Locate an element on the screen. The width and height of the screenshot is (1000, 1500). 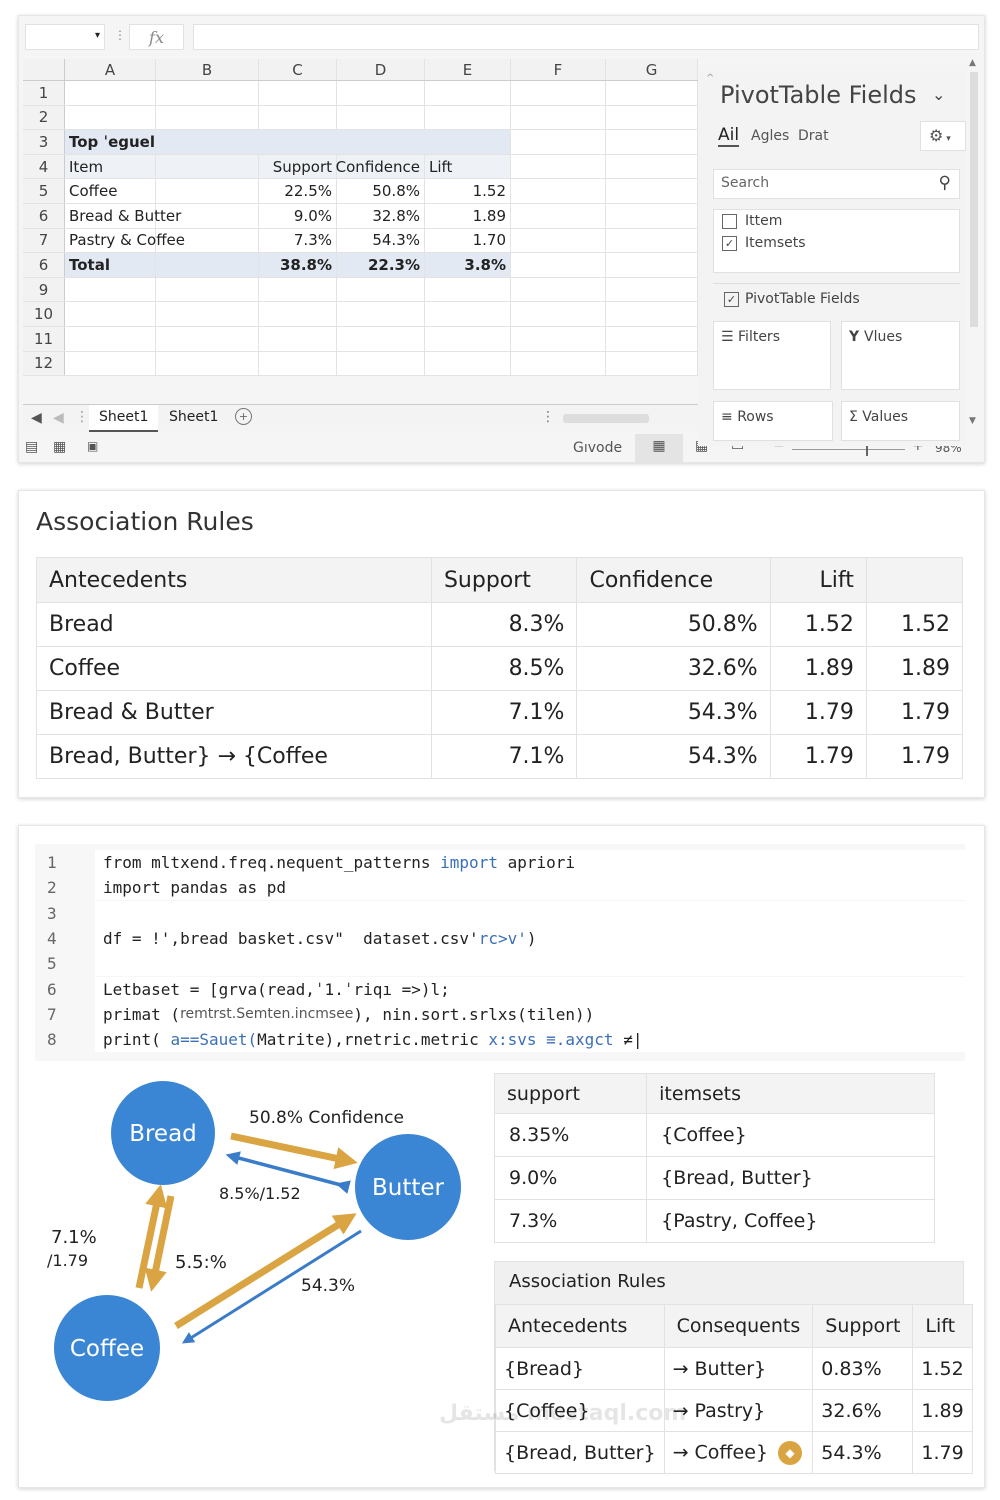
column-header: B is located at coordinates (207, 69).